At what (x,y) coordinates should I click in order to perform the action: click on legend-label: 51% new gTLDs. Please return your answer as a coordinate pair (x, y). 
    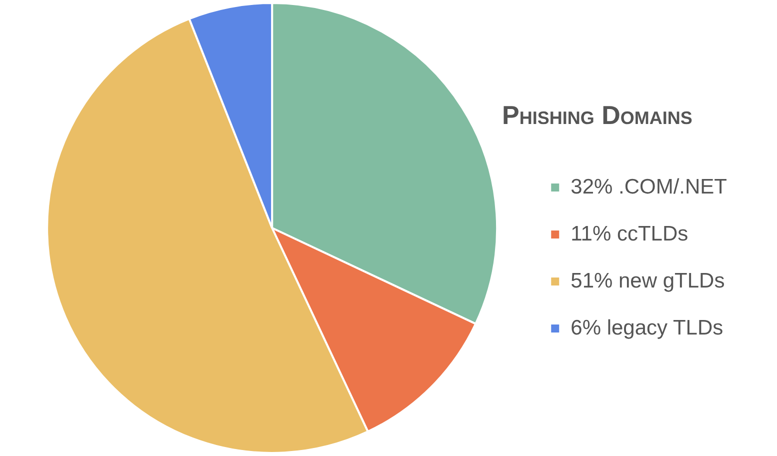
    Looking at the image, I should click on (647, 280).